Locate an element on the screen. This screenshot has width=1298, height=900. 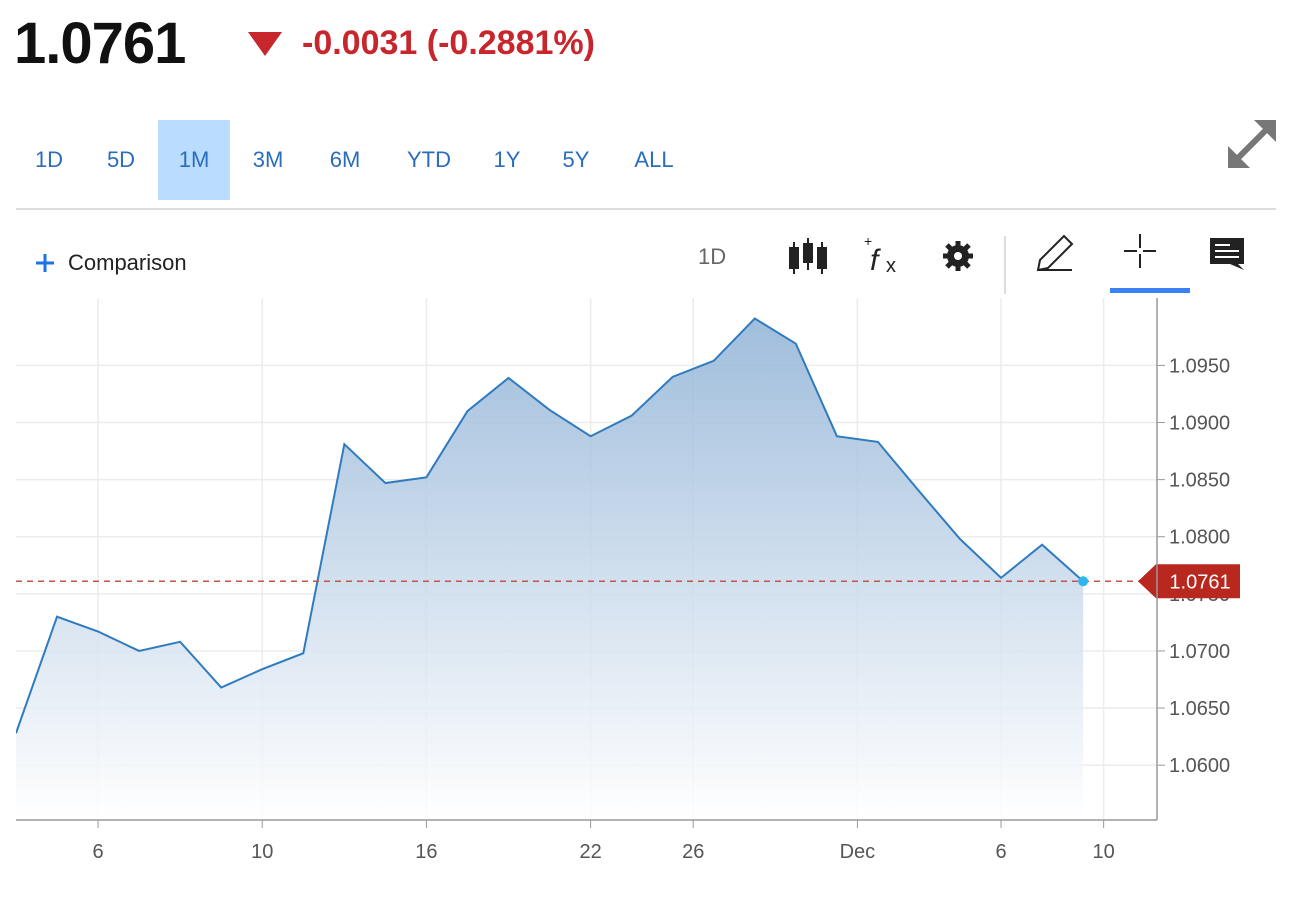
x-tick-label: Dec is located at coordinates (858, 852).